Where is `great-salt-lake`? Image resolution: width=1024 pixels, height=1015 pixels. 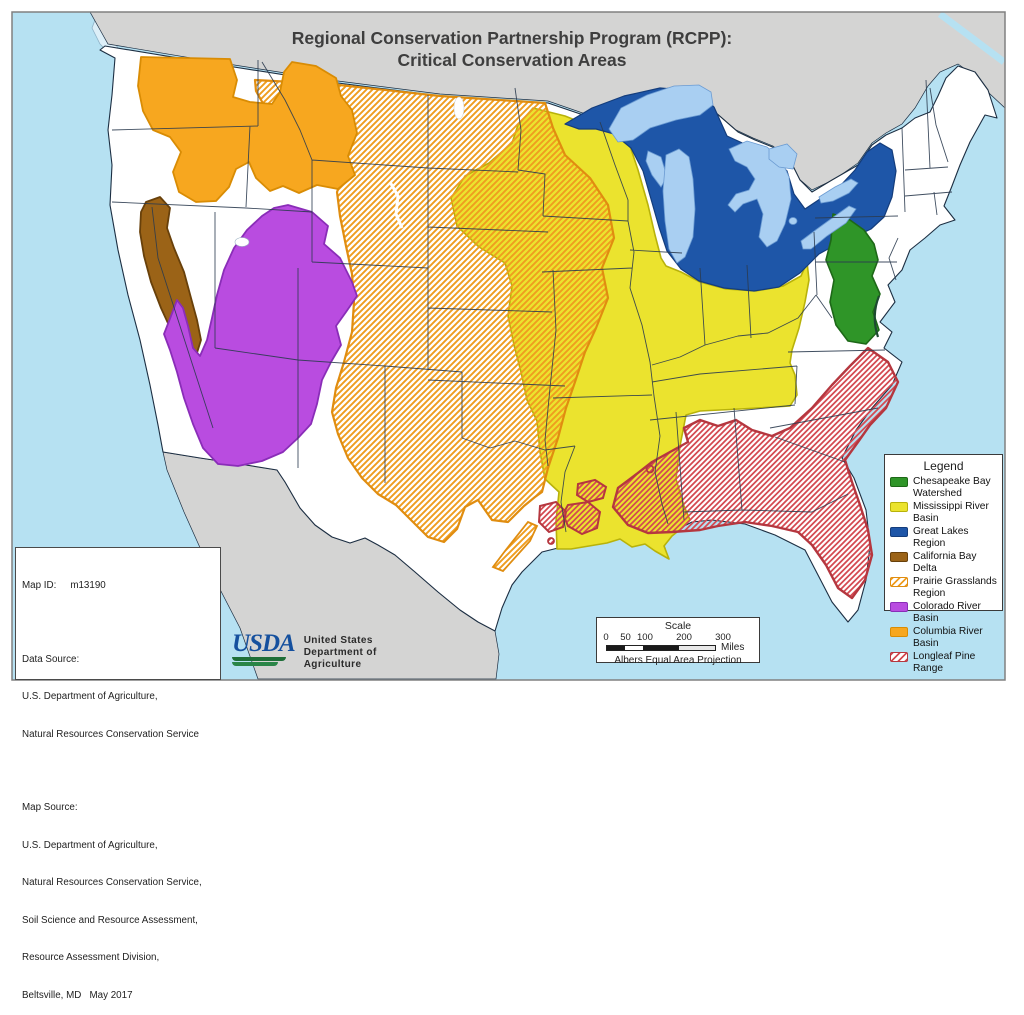
great-salt-lake is located at coordinates (242, 242).